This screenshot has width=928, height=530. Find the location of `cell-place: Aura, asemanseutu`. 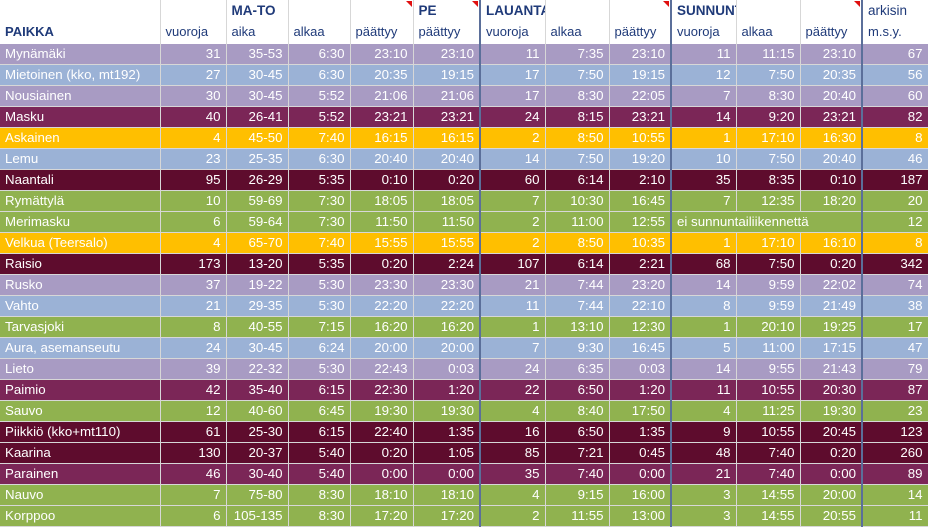

cell-place: Aura, asemanseutu is located at coordinates (80, 348).